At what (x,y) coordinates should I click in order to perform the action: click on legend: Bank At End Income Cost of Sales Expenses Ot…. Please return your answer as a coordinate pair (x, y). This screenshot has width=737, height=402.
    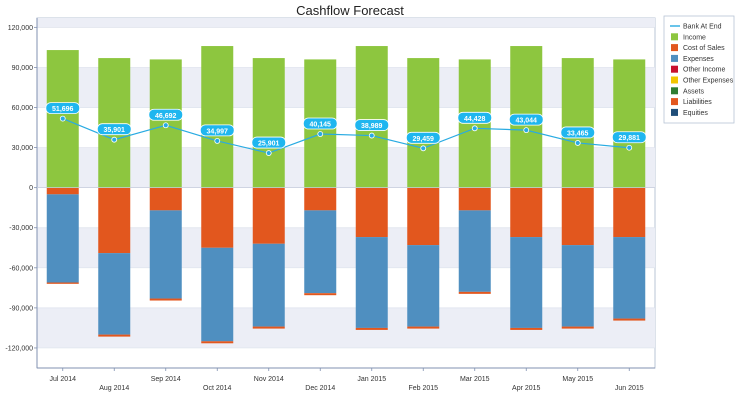
    Looking at the image, I should click on (699, 69).